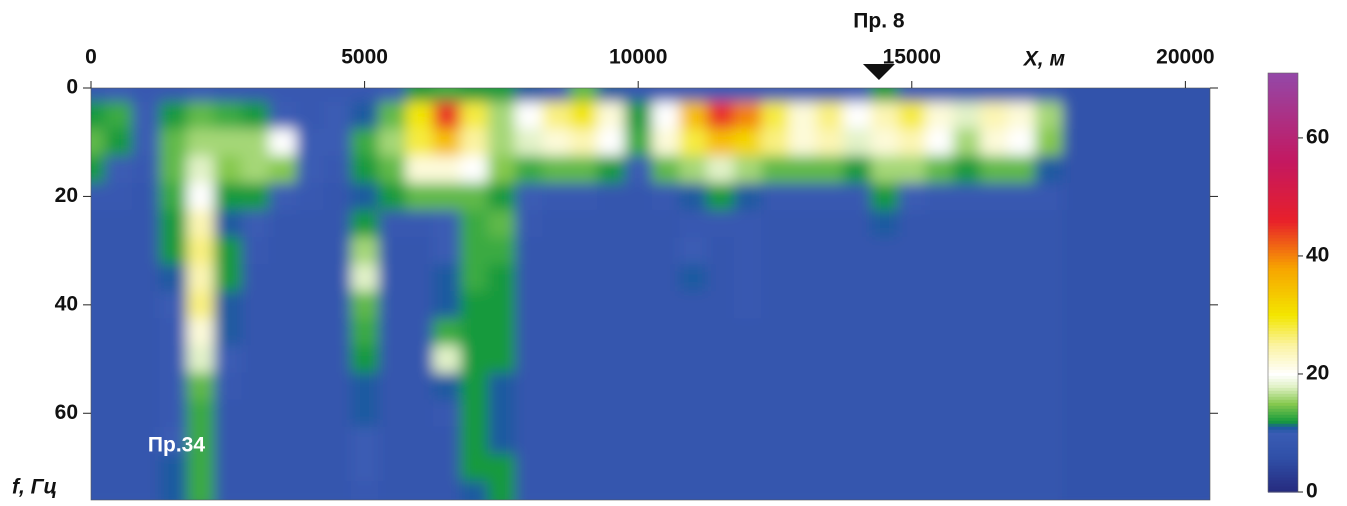 This screenshot has height=506, width=1347. Describe the element at coordinates (1044, 59) in the screenshot. I see `x-axis-label: X, м` at that location.